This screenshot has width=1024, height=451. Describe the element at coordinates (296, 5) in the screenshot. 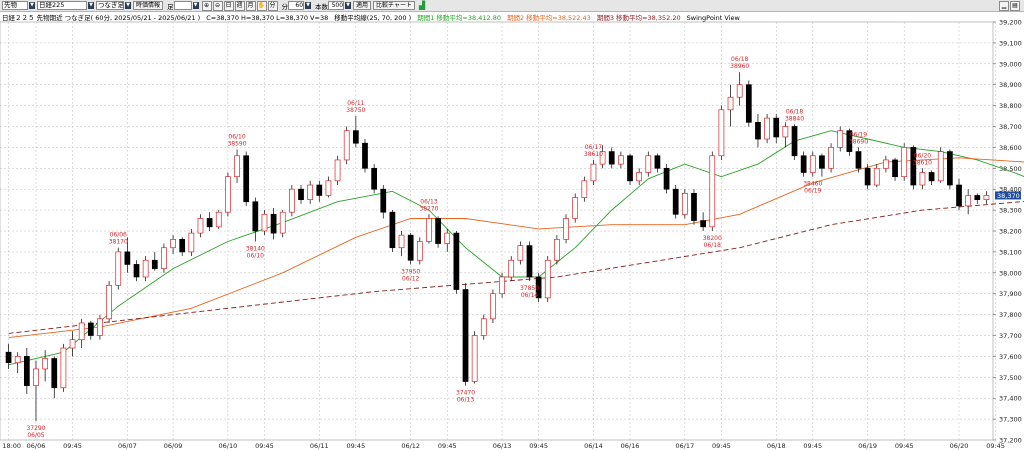

I see `interval-input: 60` at that location.